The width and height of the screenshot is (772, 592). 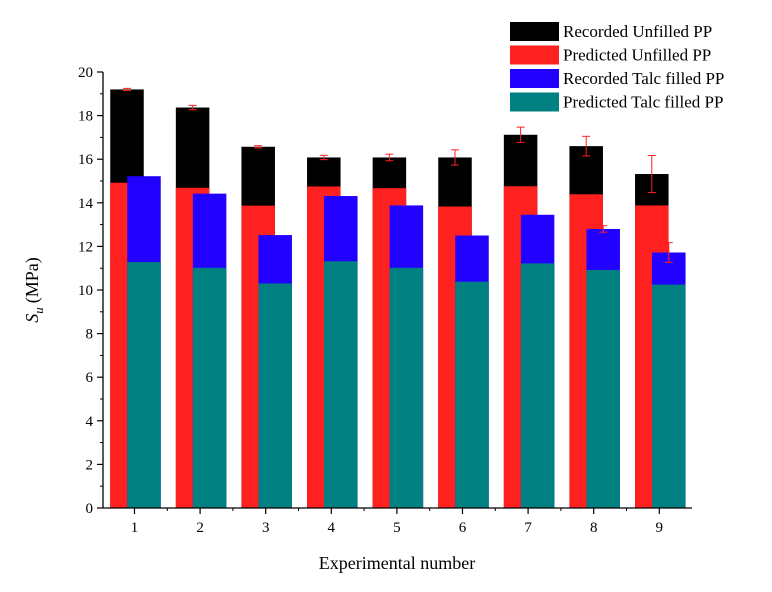 I want to click on y-axis-title-symbol: S, so click(x=32, y=318).